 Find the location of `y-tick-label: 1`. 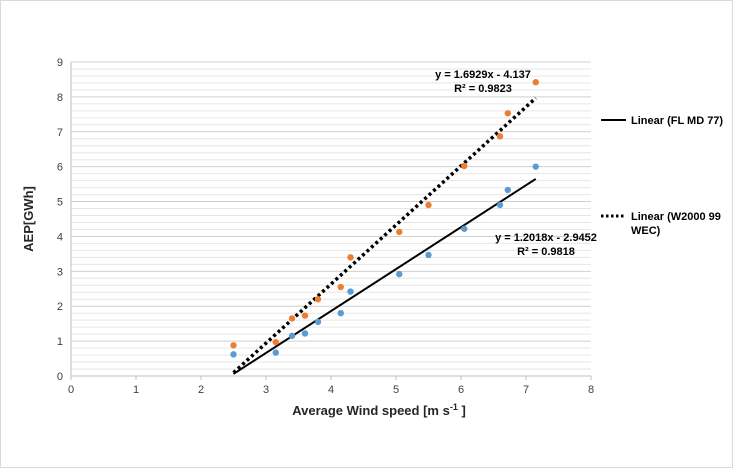

y-tick-label: 1 is located at coordinates (60, 342).